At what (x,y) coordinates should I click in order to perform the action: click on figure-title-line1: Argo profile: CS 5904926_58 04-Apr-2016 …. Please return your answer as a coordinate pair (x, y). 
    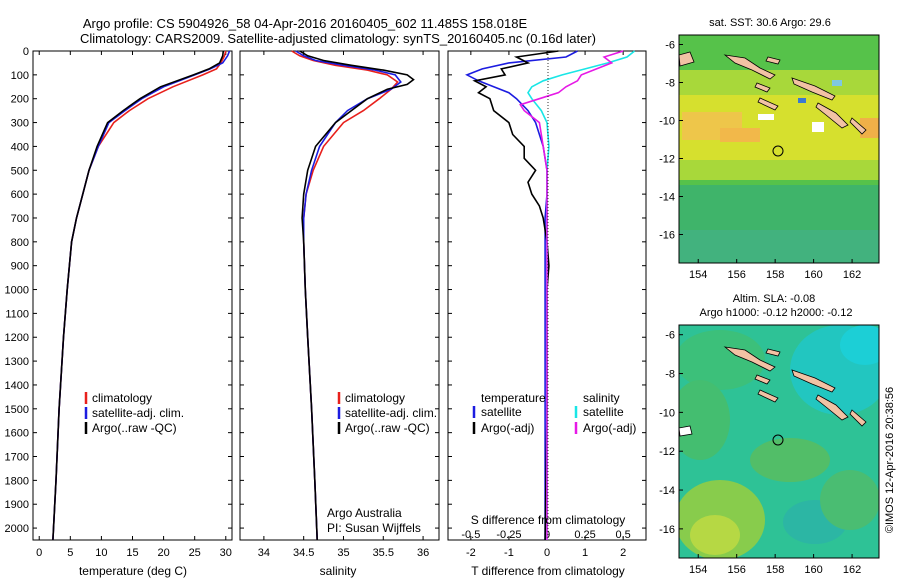
    Looking at the image, I should click on (305, 23).